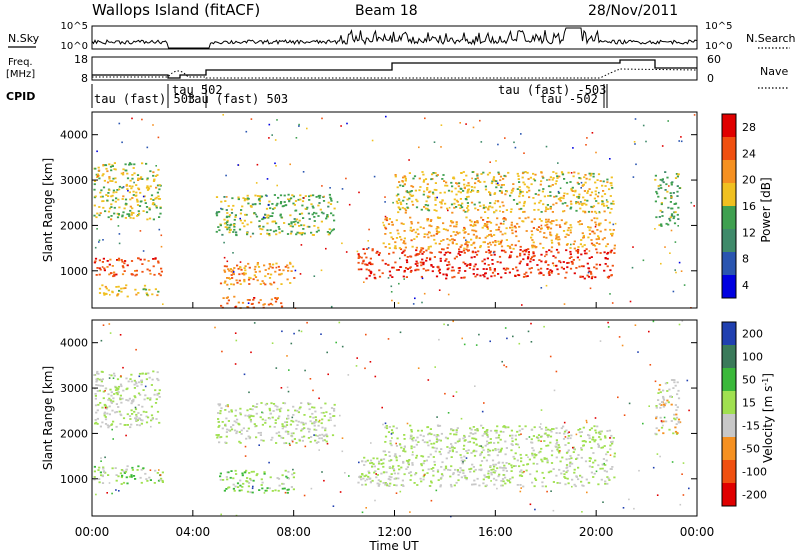 This screenshot has width=800, height=554. Describe the element at coordinates (745, 259) in the screenshot. I see `colorbar-tick-0-5: 8` at that location.